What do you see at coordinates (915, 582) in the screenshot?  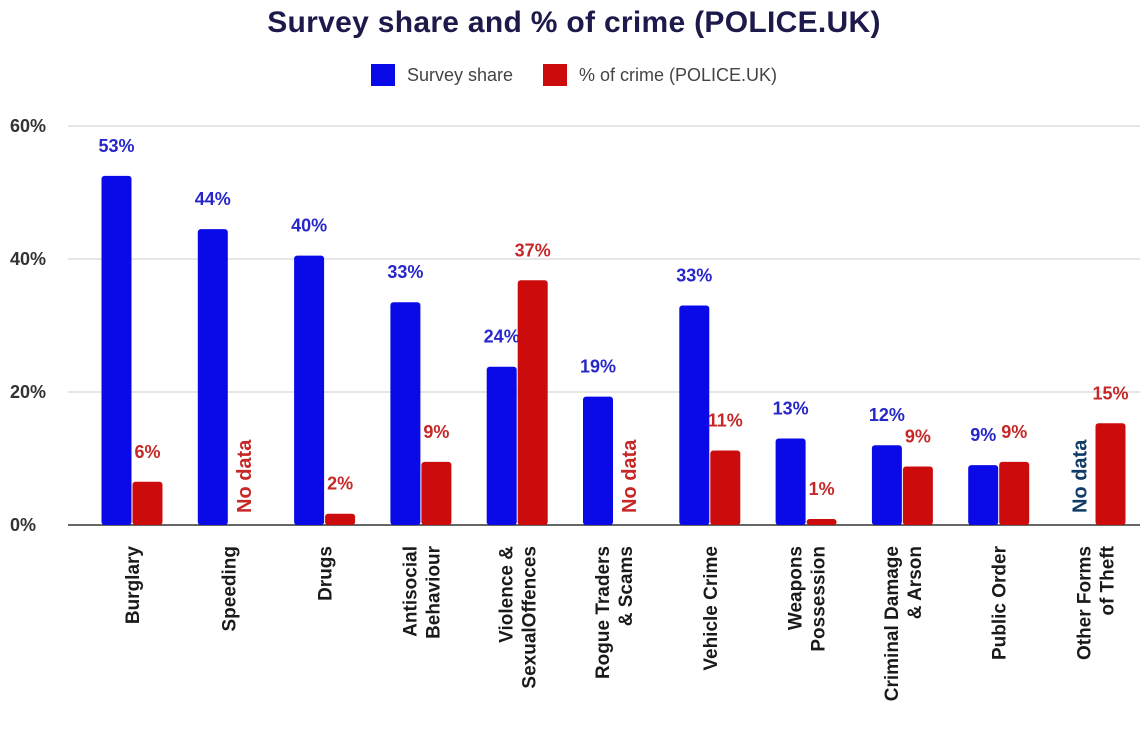 I see `x-tick-label: & Arson` at bounding box center [915, 582].